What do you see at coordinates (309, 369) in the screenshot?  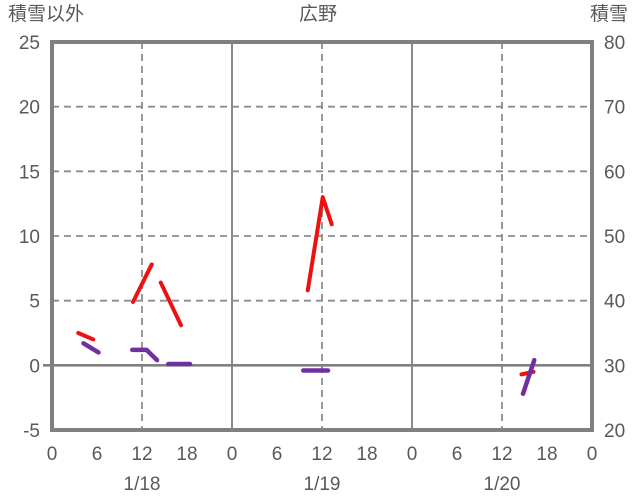 I see `purple-series-line` at bounding box center [309, 369].